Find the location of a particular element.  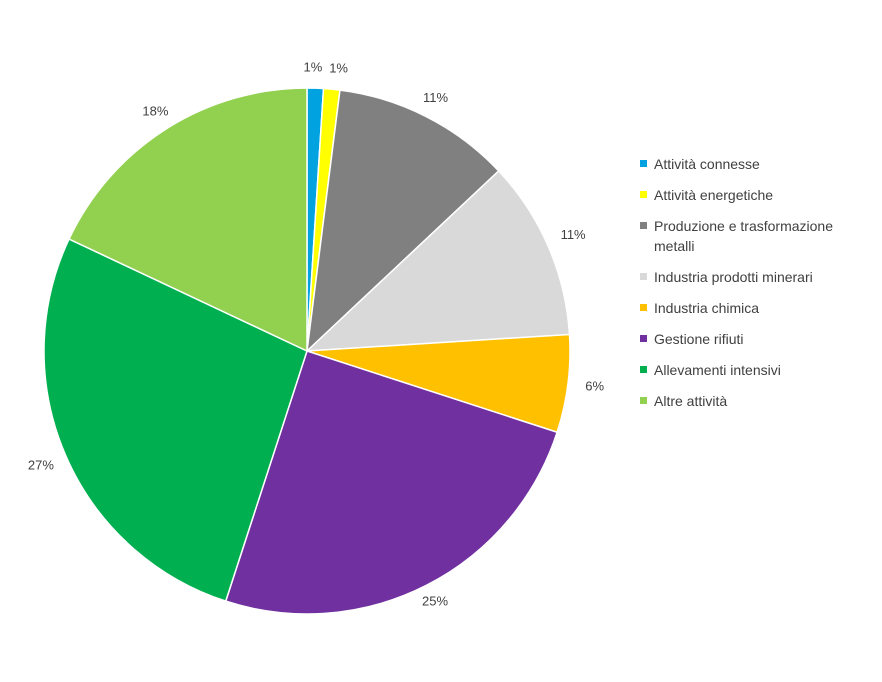

data-label: 25% is located at coordinates (435, 601).